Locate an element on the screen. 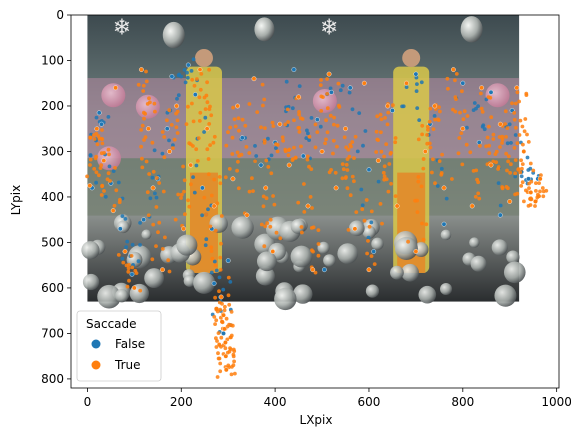 This screenshot has width=571, height=438. y-tick-label: 300 is located at coordinates (52, 151).